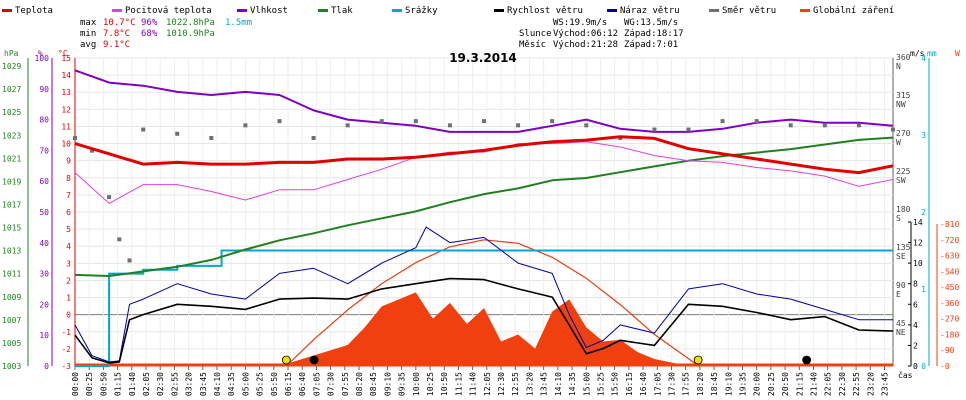  What do you see at coordinates (785, 384) in the screenshot?
I see `x-tick: 20:50` at bounding box center [785, 384].